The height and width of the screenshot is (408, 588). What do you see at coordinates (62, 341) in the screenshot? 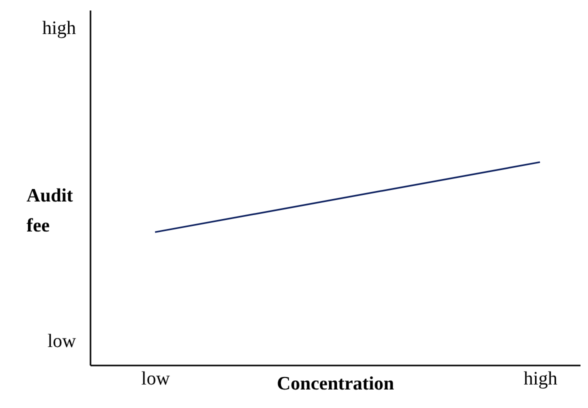
I see `text: low` at bounding box center [62, 341].